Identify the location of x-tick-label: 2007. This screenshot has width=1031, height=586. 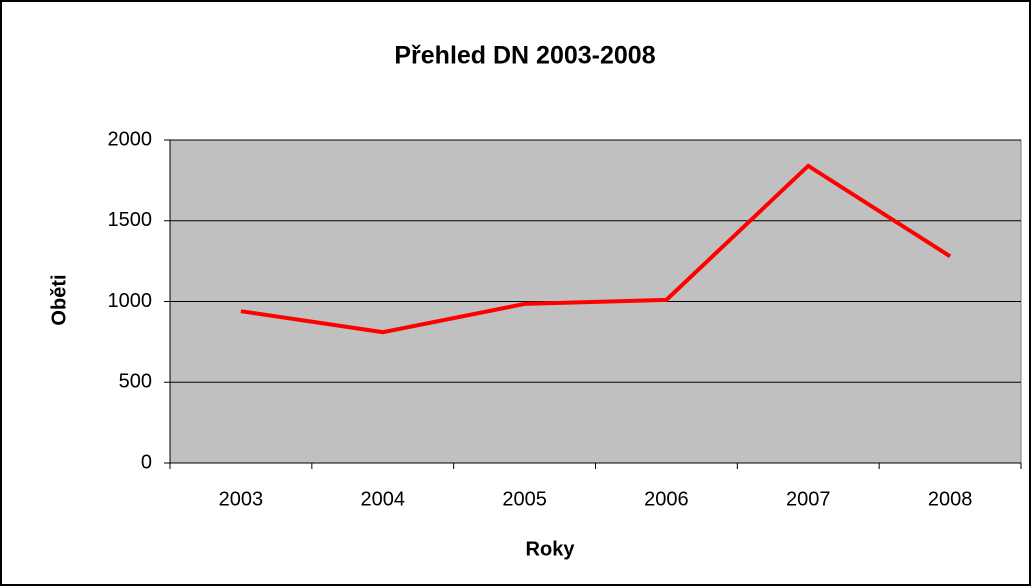
(808, 499).